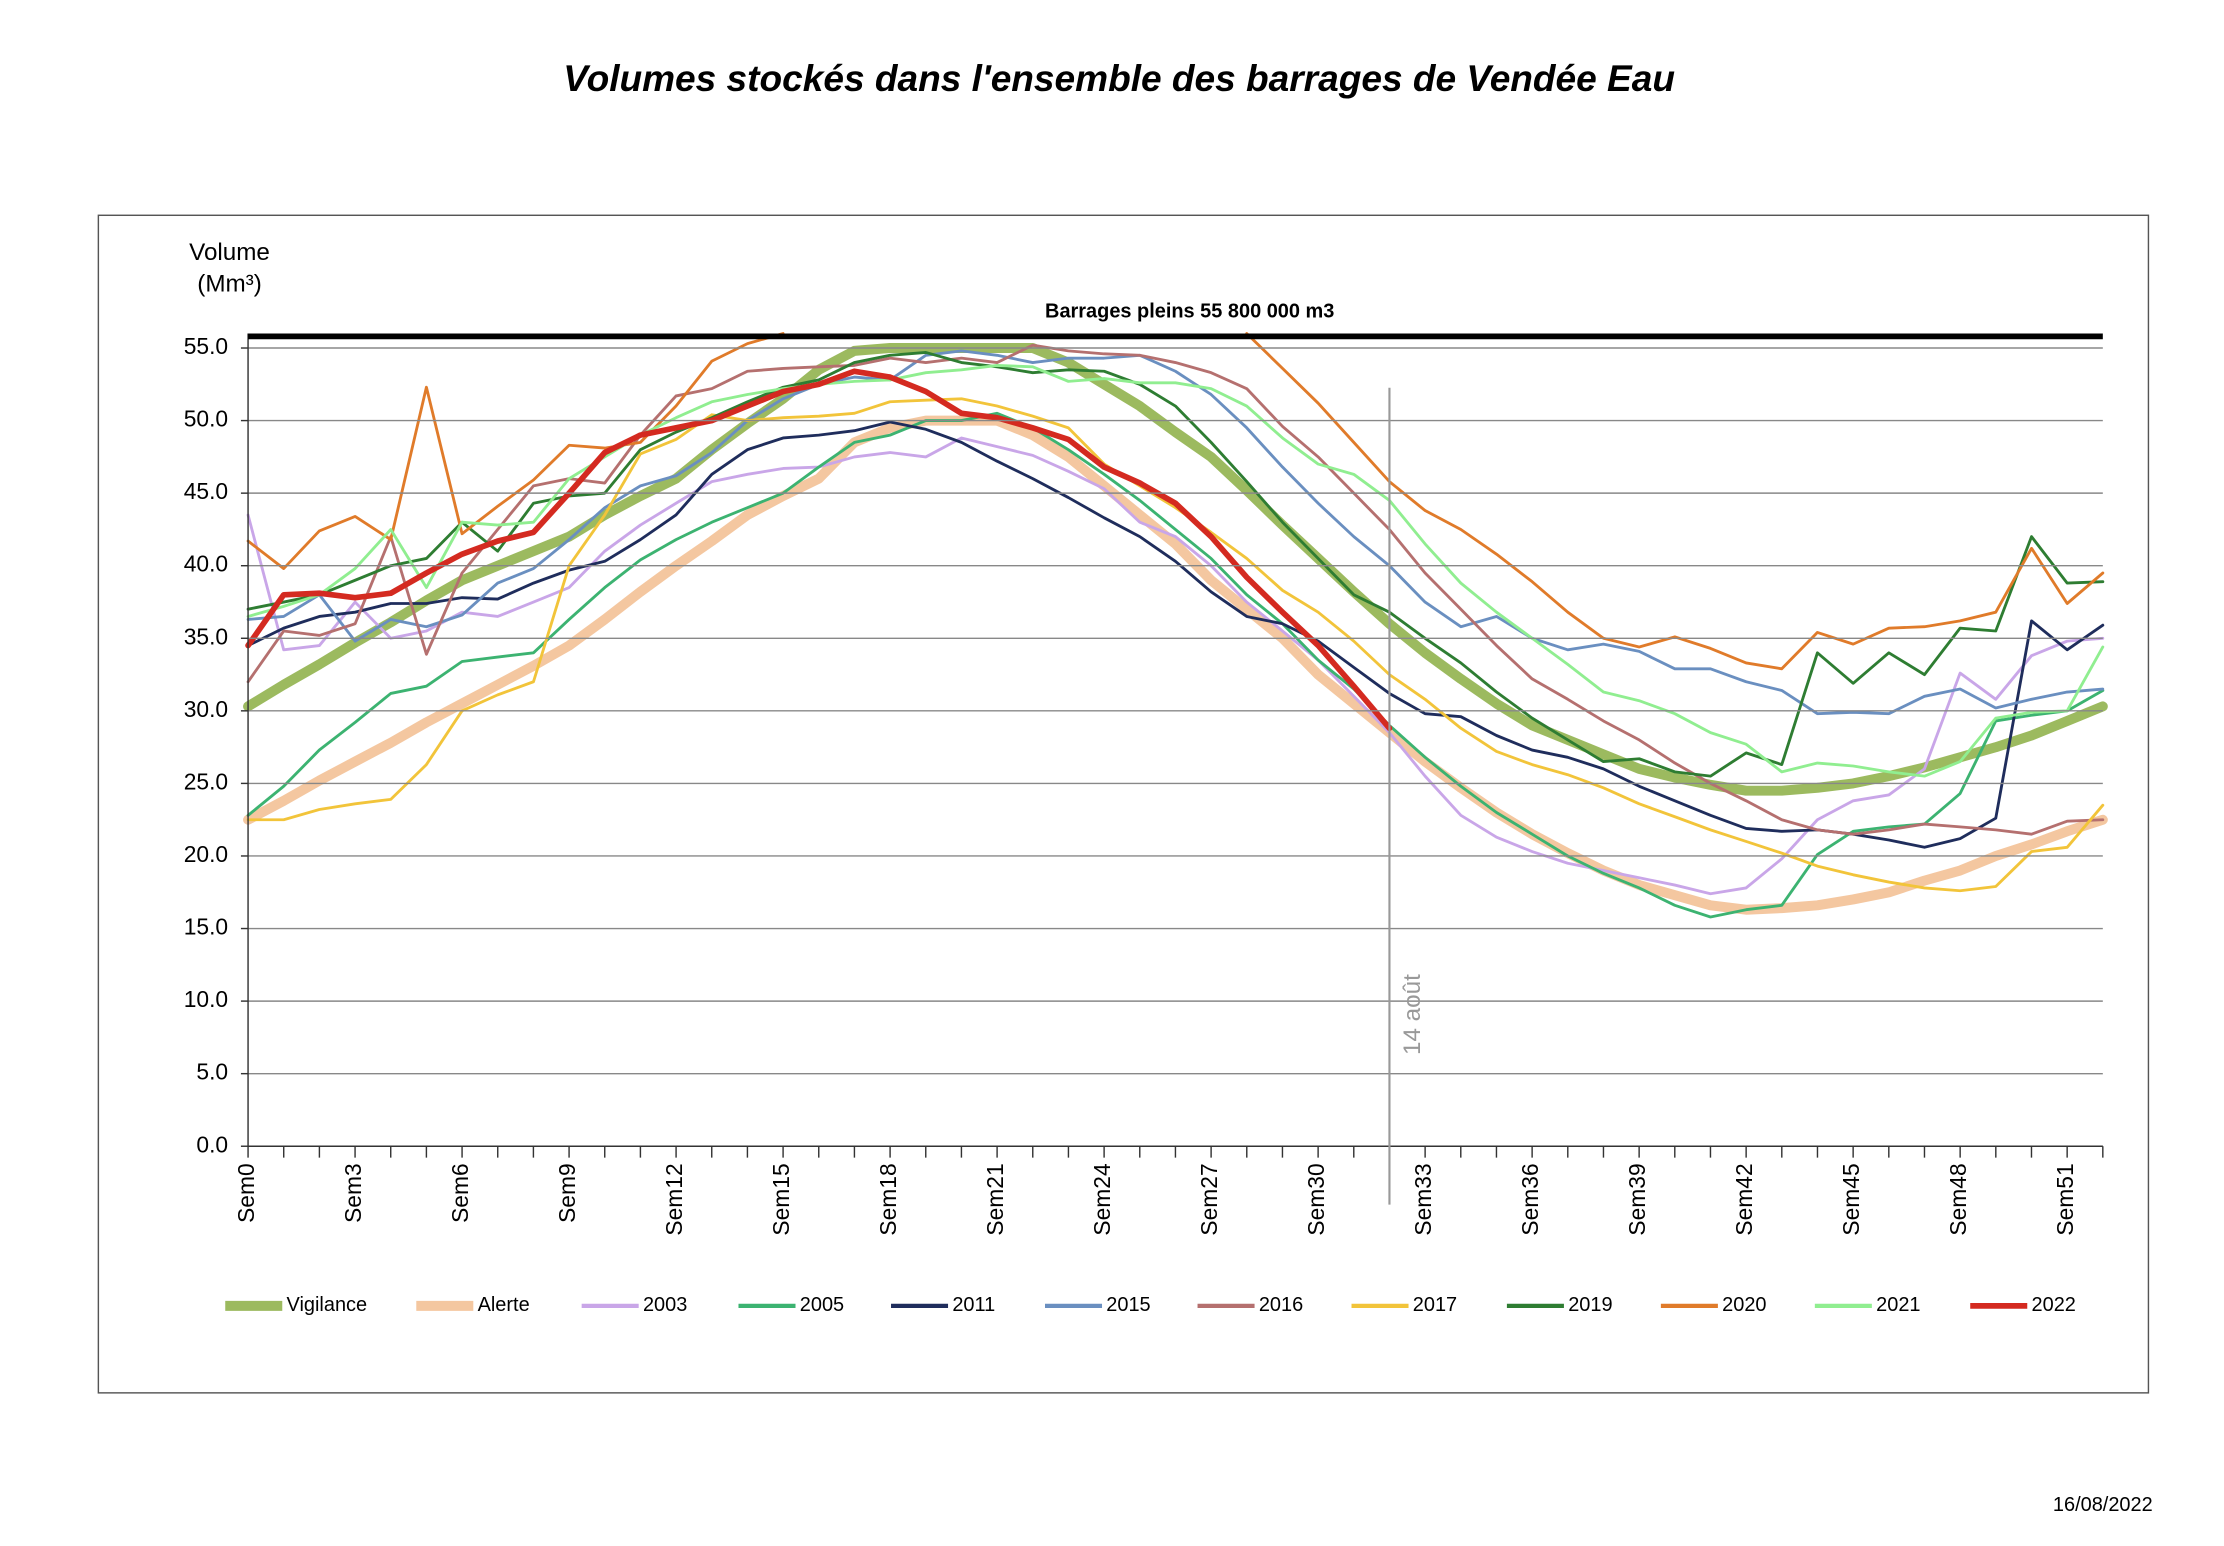 The image size is (2224, 1546). What do you see at coordinates (1851, 1199) in the screenshot?
I see `x-tick-label: Sem45` at bounding box center [1851, 1199].